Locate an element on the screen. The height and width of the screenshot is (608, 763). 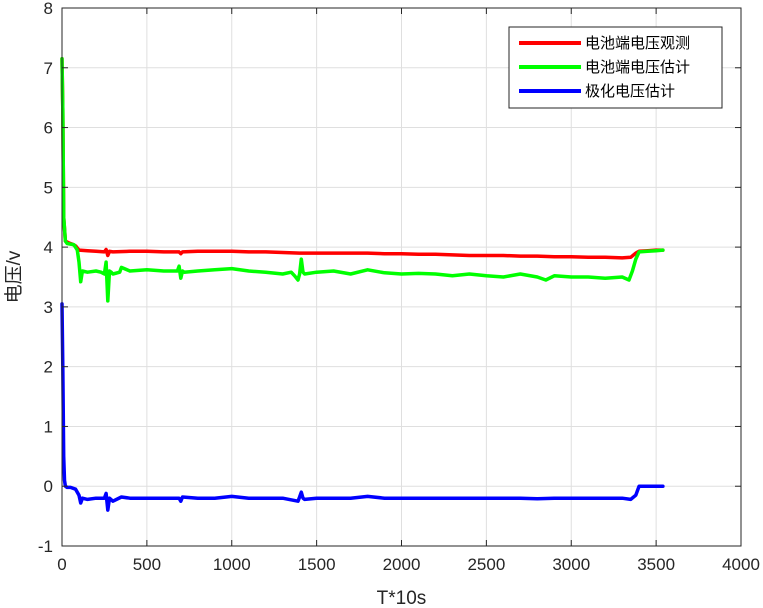
y-tick-label: 5 is located at coordinates (48, 187).